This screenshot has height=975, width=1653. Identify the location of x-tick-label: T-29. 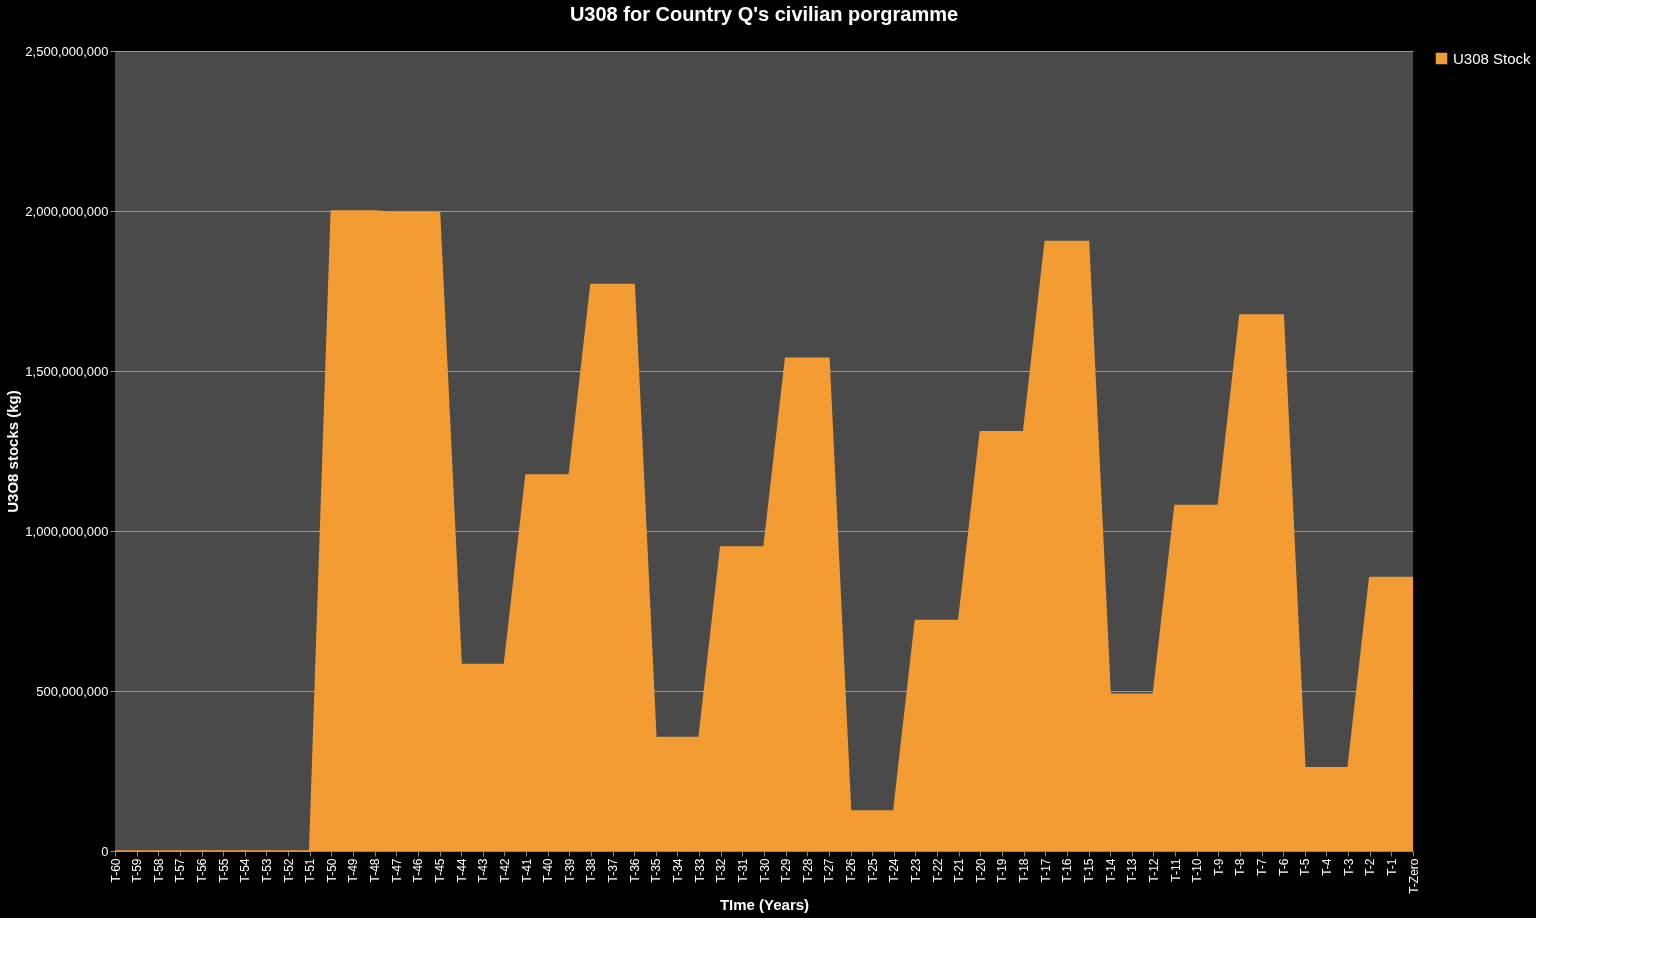
(786, 870).